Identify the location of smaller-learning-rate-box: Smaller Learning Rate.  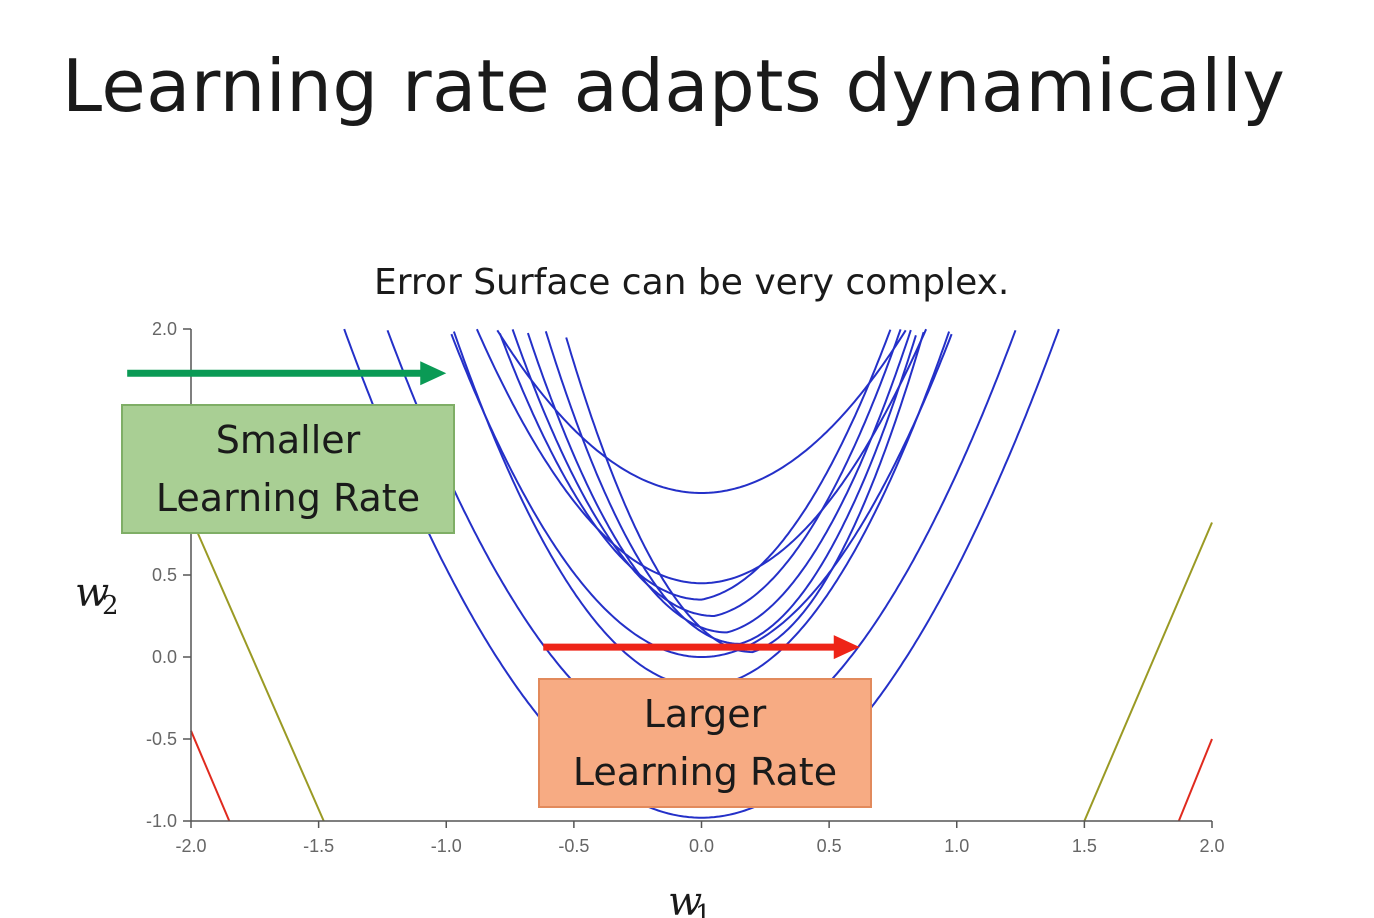
(288, 469).